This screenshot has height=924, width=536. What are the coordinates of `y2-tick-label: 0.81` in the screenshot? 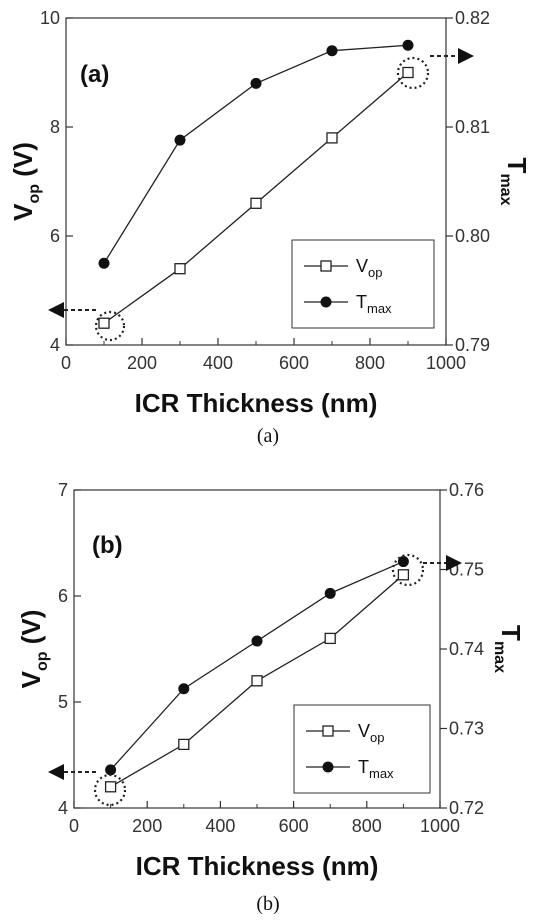 It's located at (472, 127).